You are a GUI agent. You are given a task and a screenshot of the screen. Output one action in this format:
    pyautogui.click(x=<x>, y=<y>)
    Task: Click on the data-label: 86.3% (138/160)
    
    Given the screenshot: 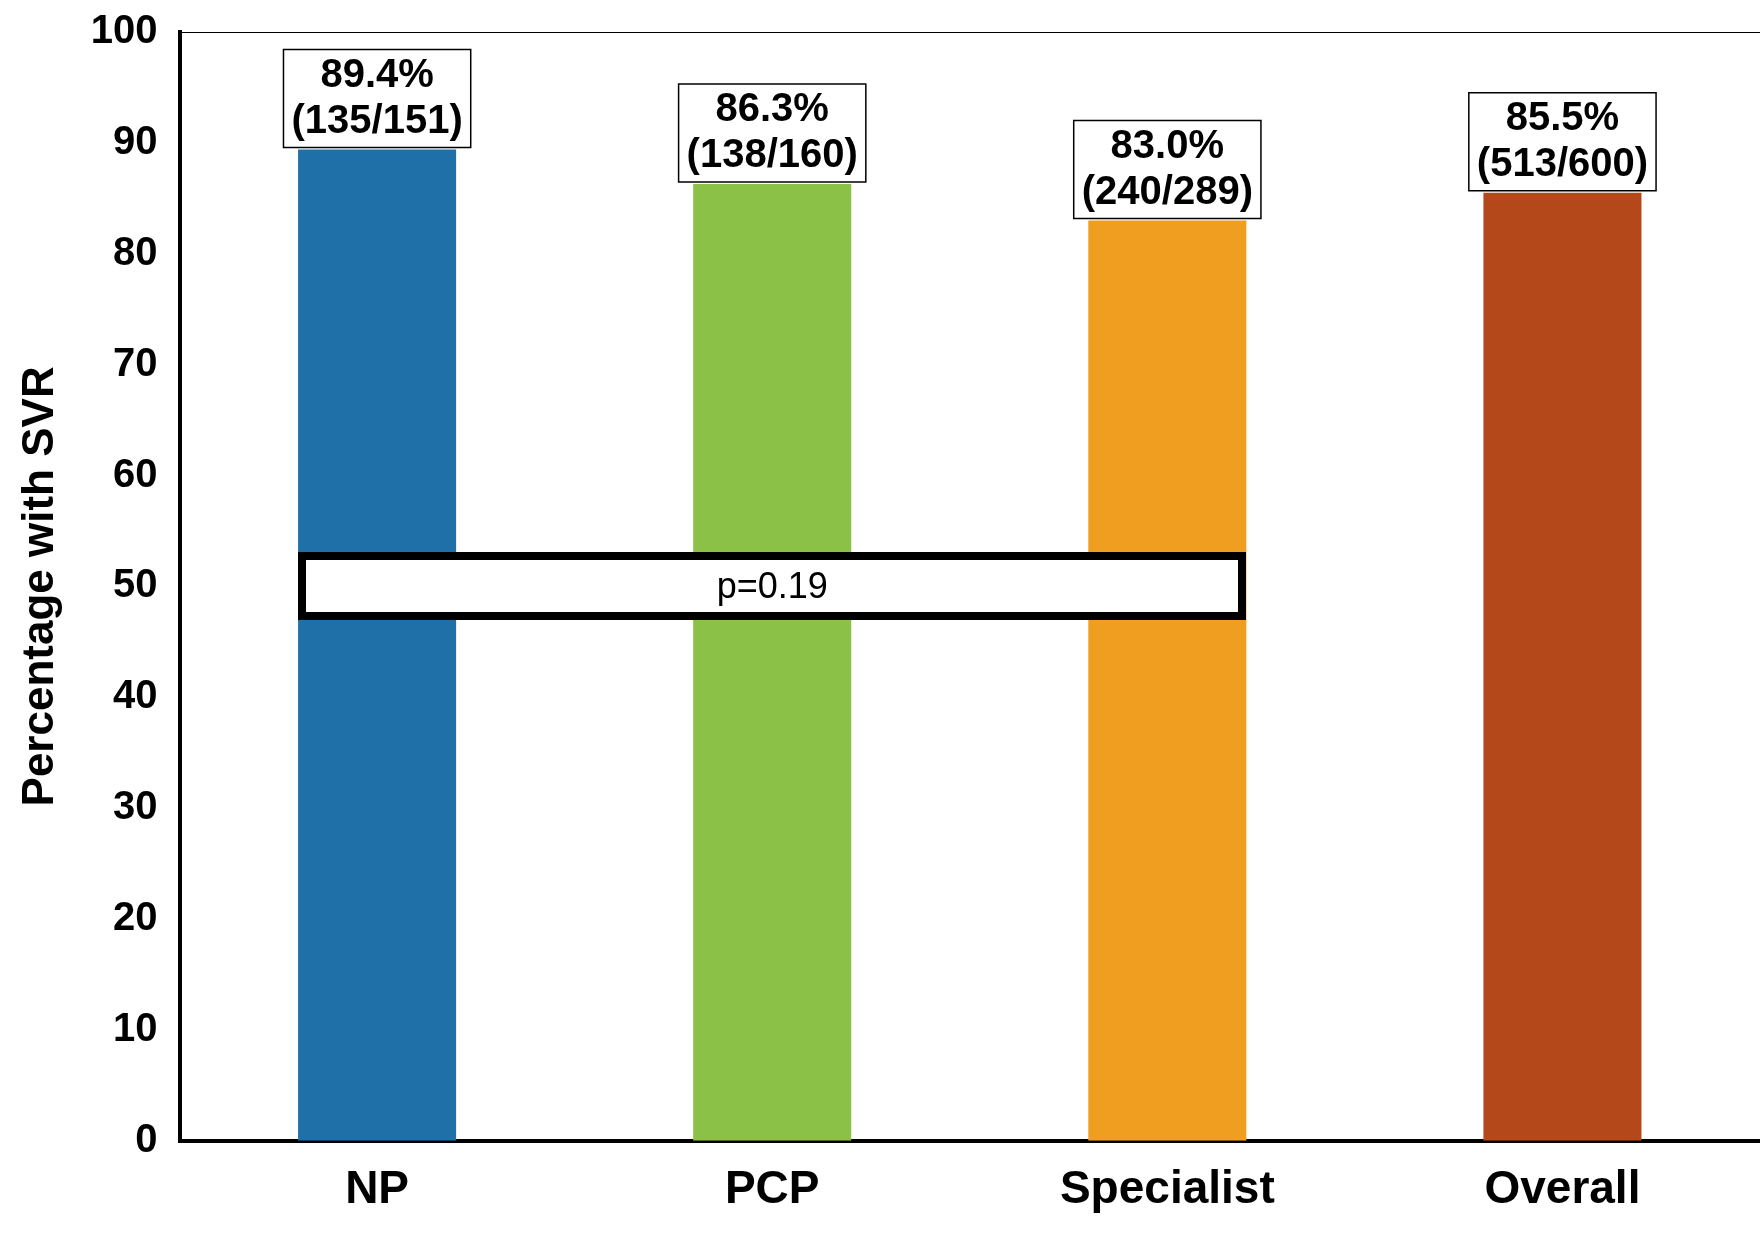 What is the action you would take?
    pyautogui.click(x=772, y=129)
    